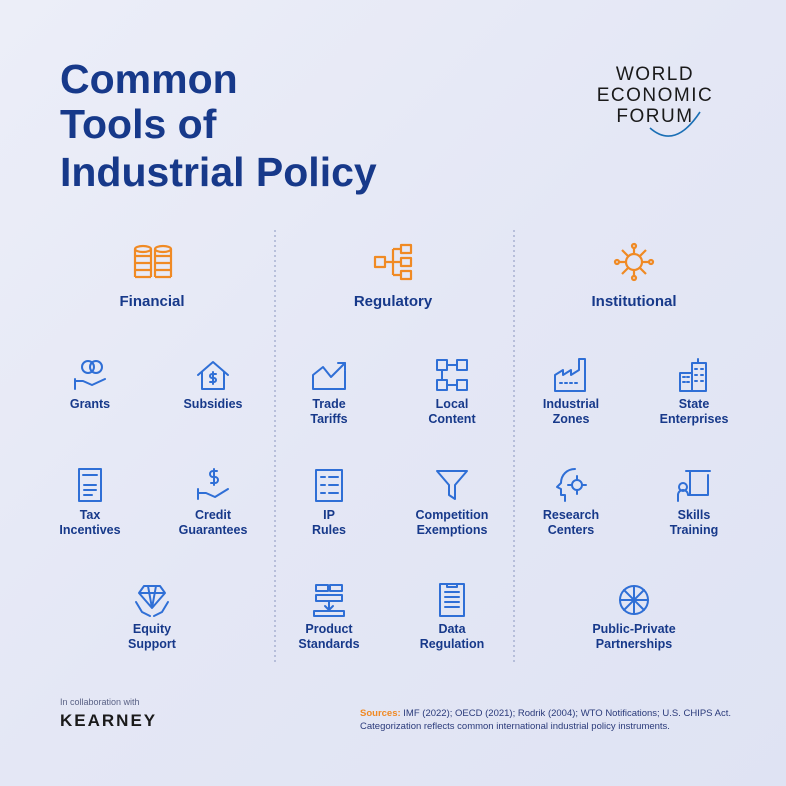 The image size is (786, 786). I want to click on tool-label: Trade, so click(328, 404).